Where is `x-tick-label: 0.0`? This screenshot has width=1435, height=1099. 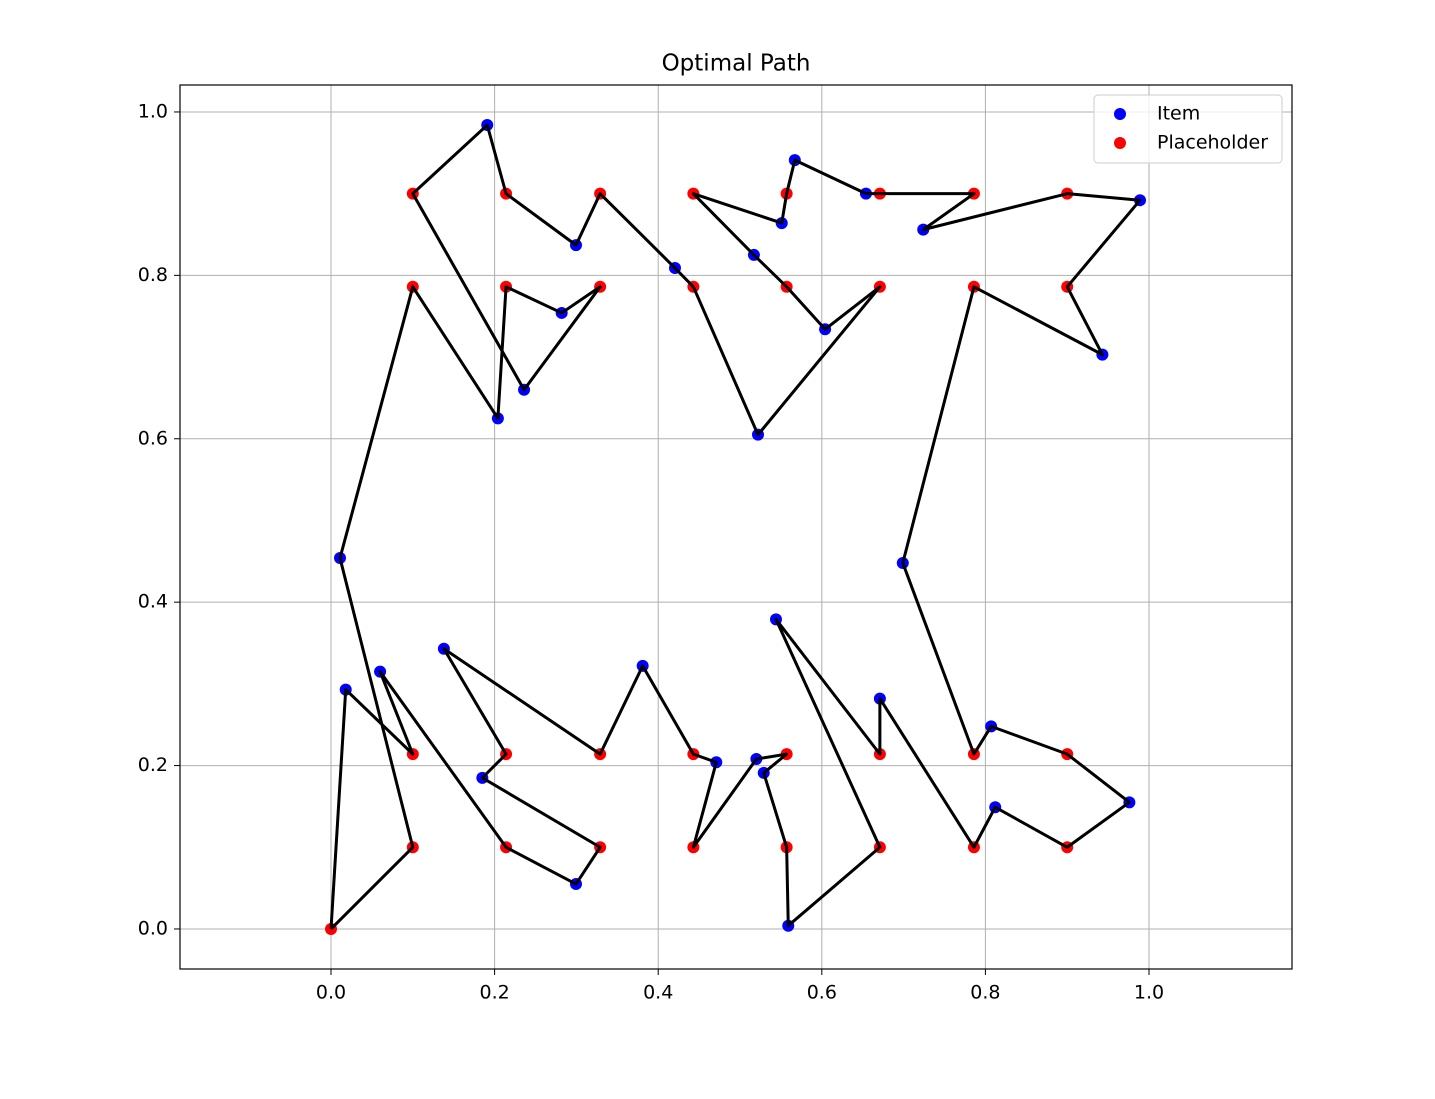 x-tick-label: 0.0 is located at coordinates (331, 993).